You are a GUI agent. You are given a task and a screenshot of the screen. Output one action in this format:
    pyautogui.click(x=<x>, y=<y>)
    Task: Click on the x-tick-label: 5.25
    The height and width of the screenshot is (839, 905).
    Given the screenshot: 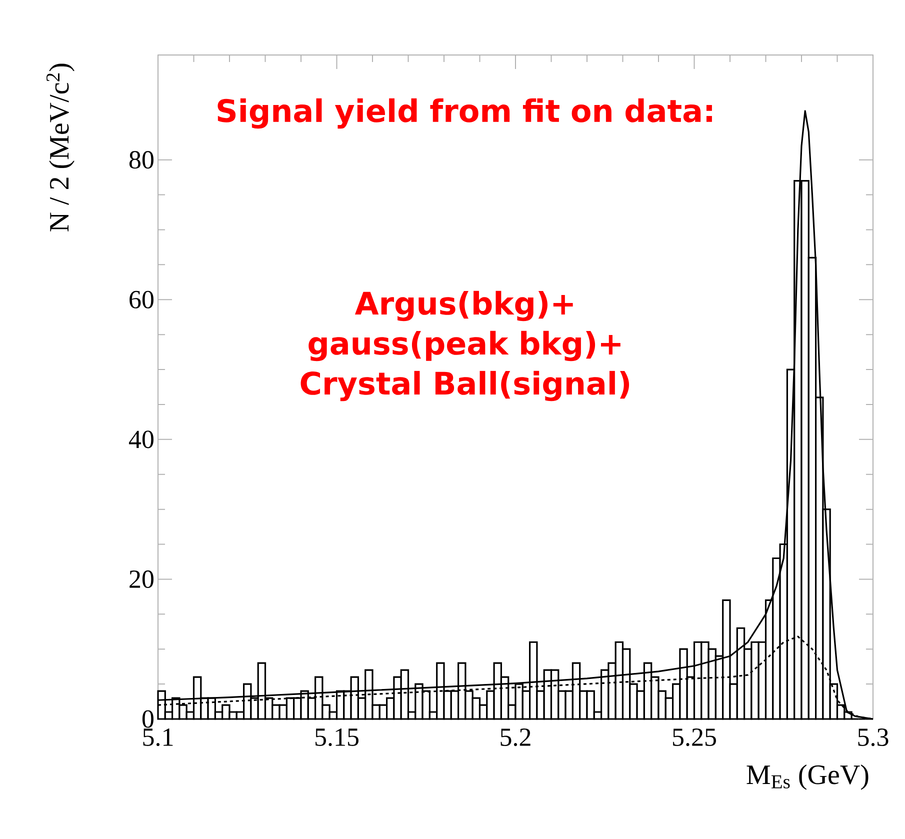 What is the action you would take?
    pyautogui.click(x=694, y=737)
    